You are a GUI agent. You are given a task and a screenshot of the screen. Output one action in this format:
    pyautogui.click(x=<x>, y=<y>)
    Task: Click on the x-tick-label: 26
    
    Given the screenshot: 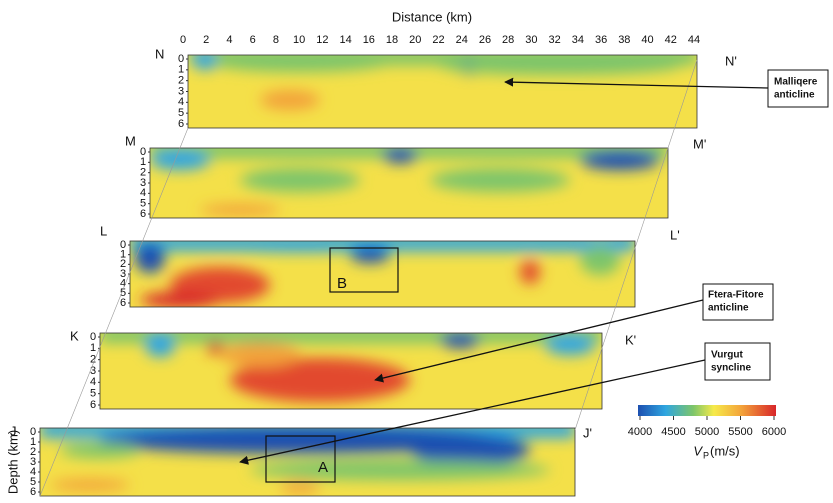 What is the action you would take?
    pyautogui.click(x=485, y=40)
    